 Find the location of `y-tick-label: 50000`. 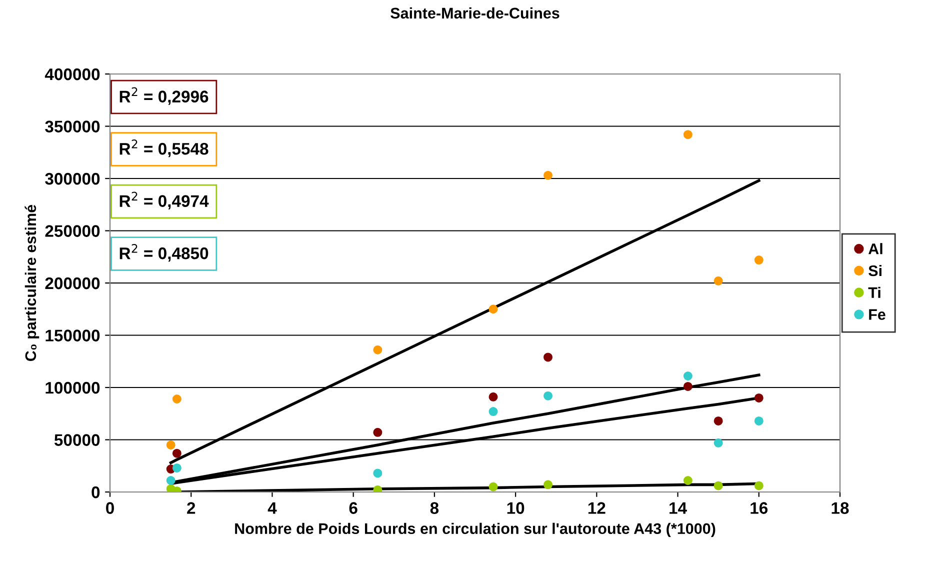

y-tick-label: 50000 is located at coordinates (77, 440).